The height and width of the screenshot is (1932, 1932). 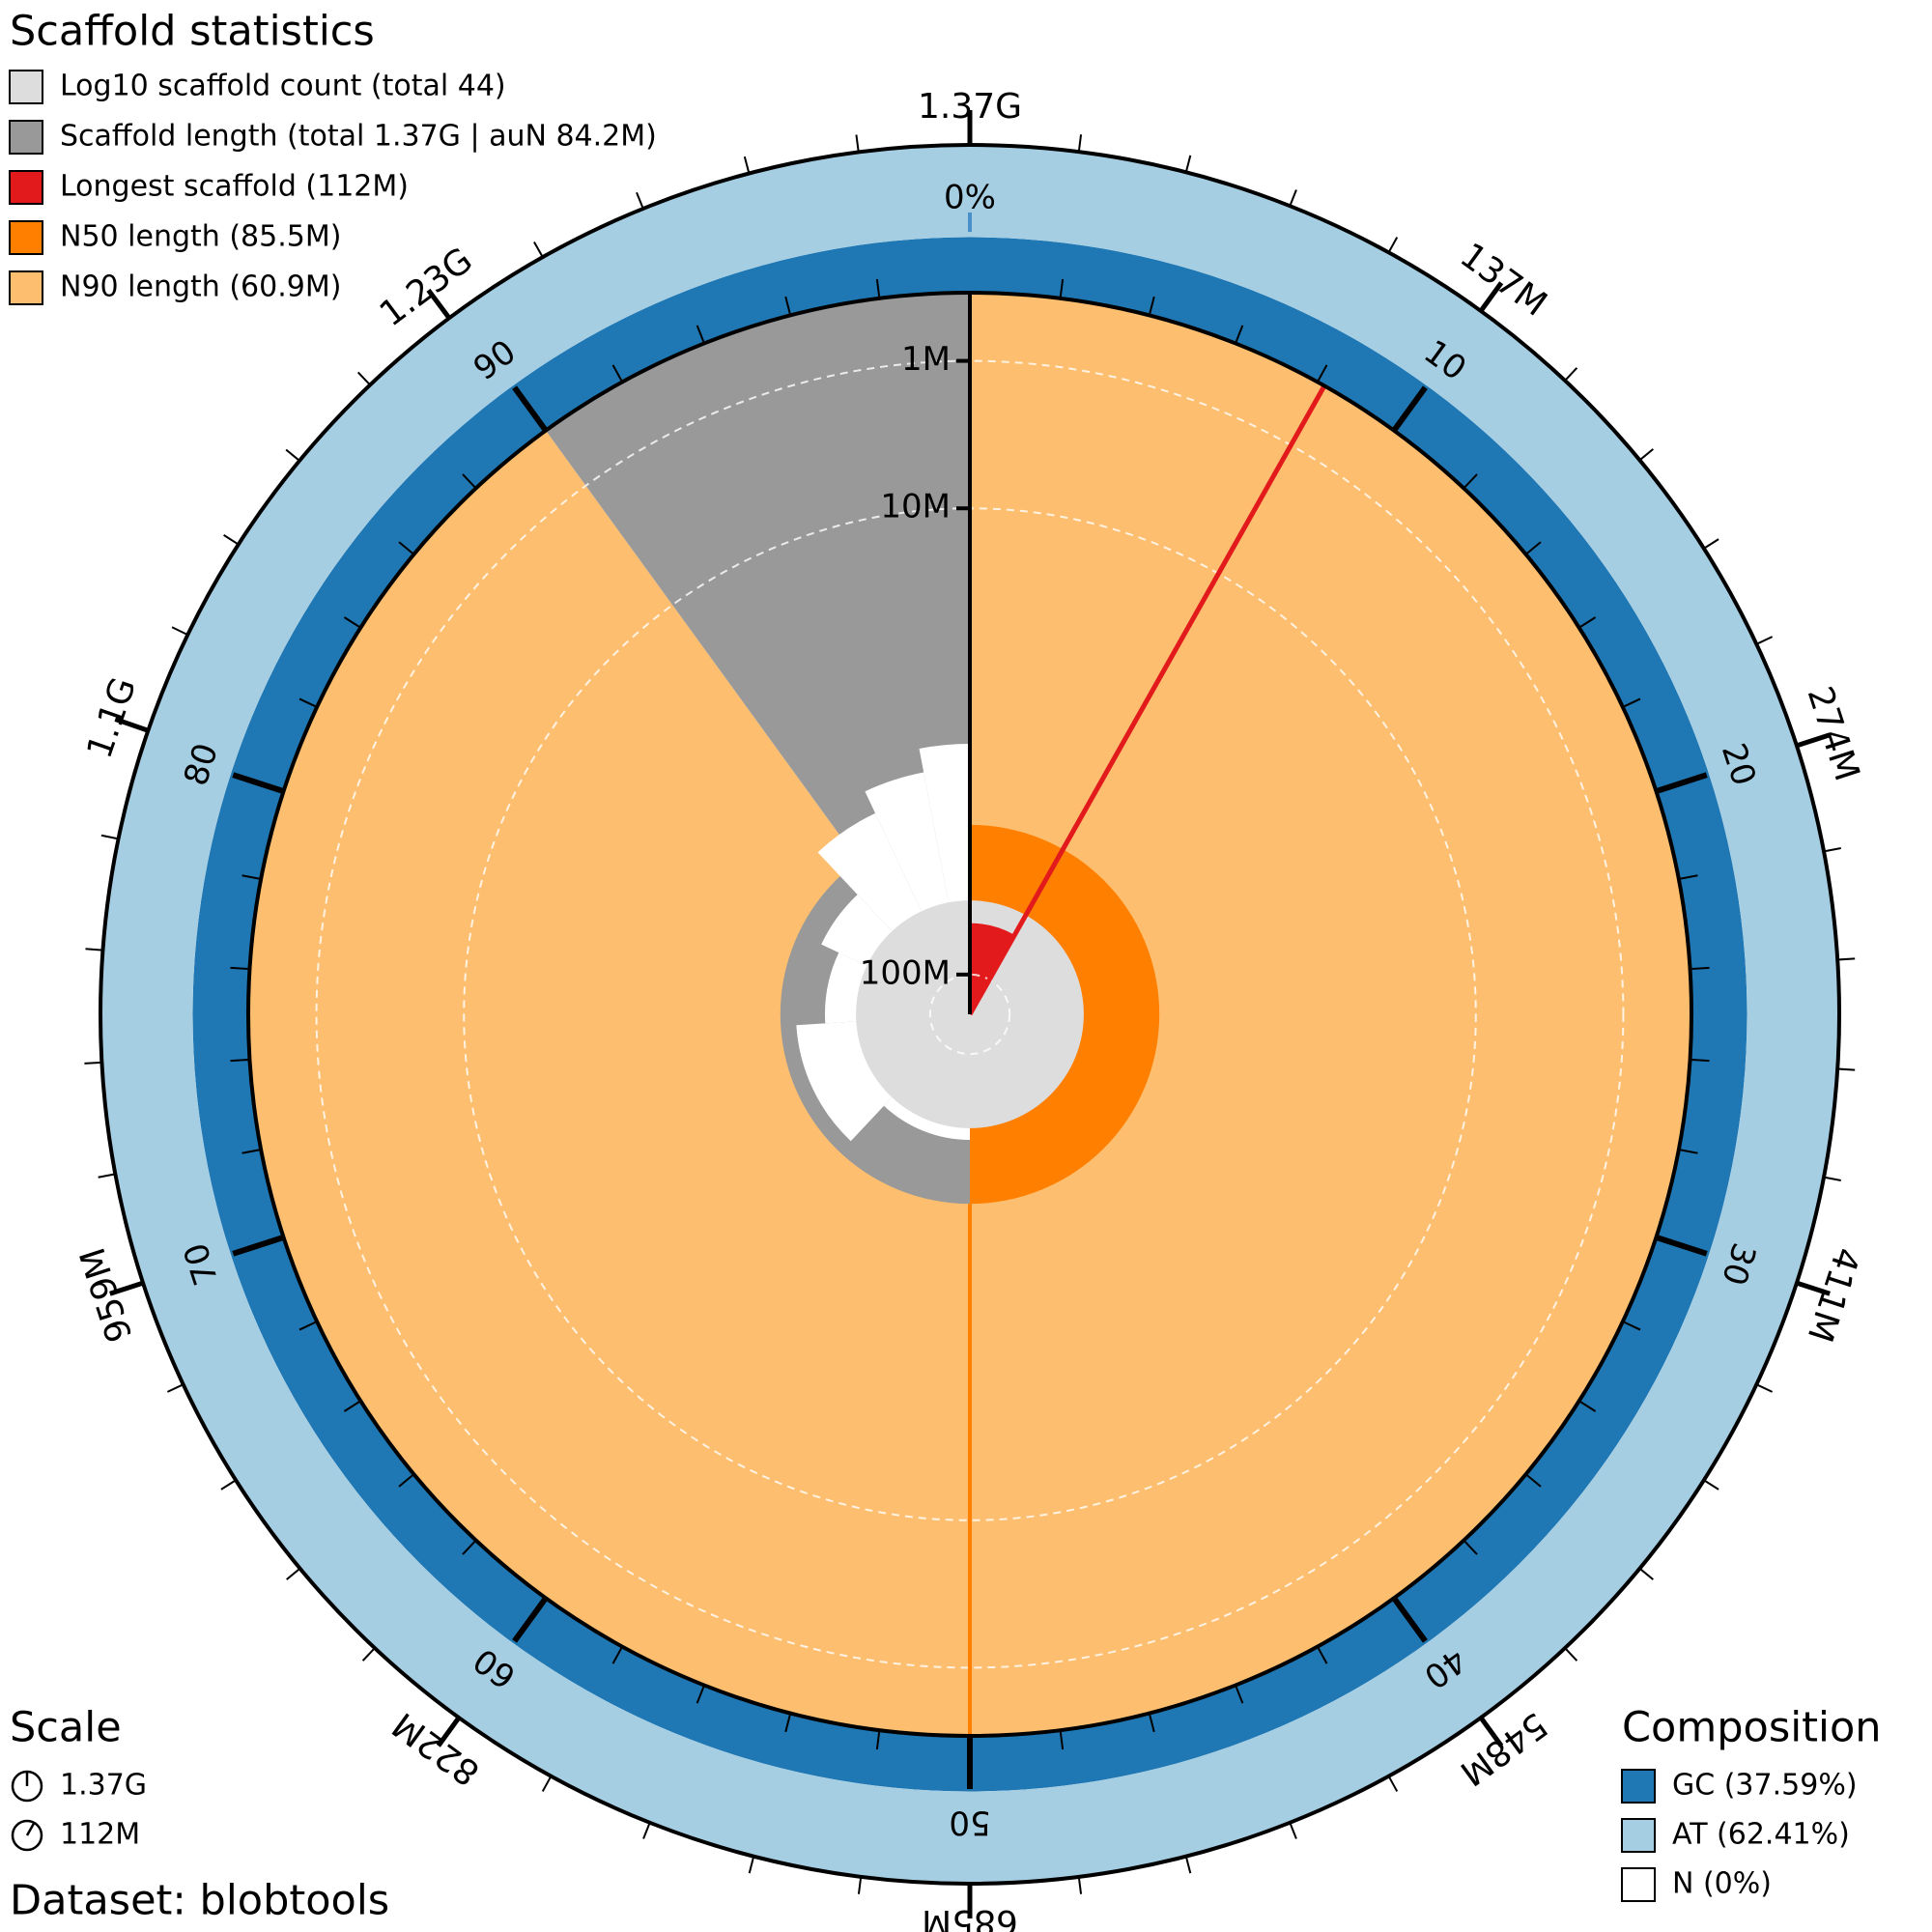 I want to click on scale-icon, so click(x=27, y=1835).